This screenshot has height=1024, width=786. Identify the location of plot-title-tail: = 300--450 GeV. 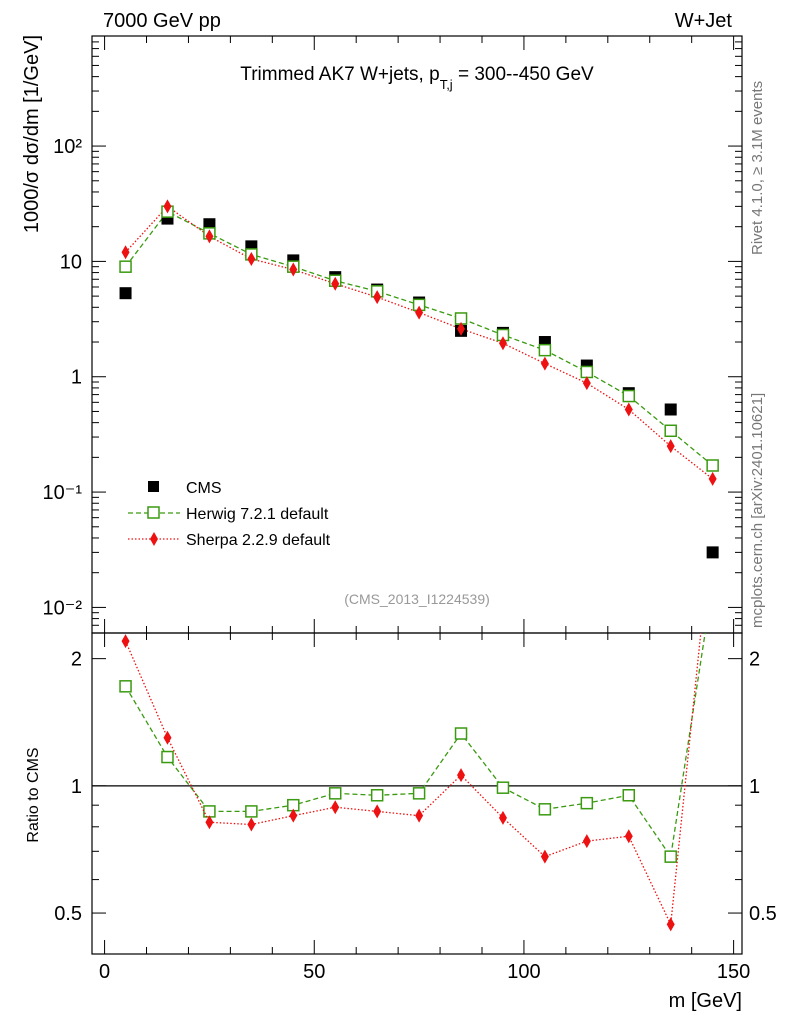
(523, 74).